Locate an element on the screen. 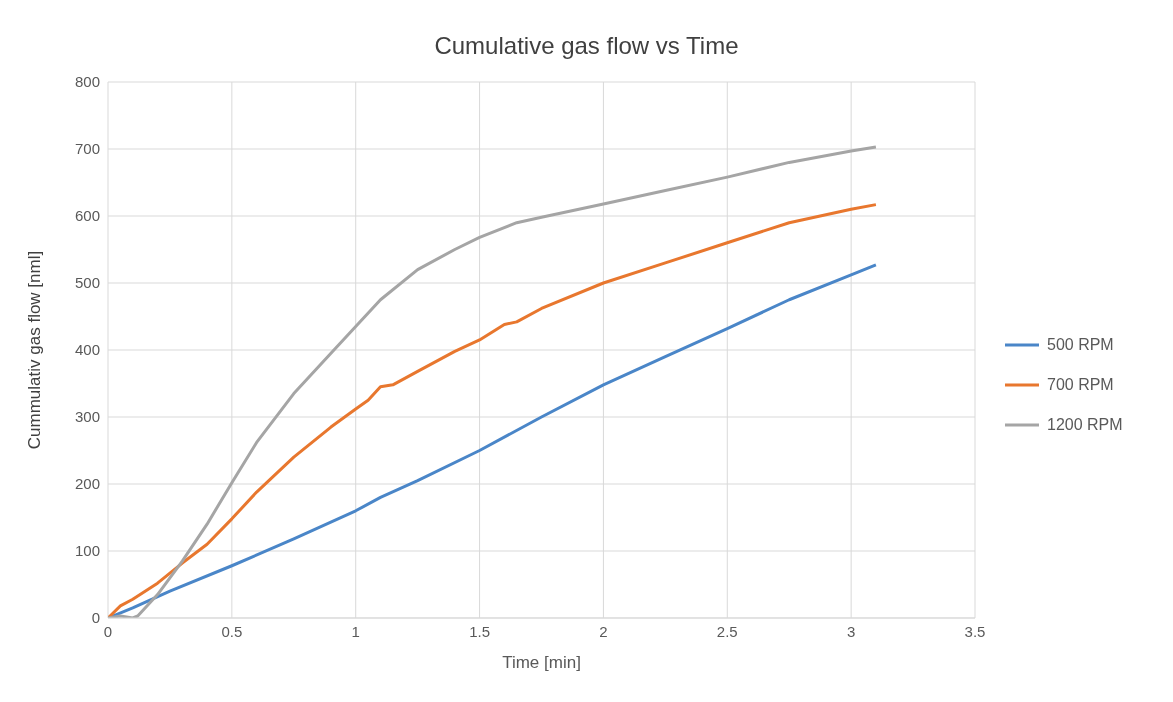 This screenshot has width=1173, height=702. x-tick-label: 0 is located at coordinates (108, 631).